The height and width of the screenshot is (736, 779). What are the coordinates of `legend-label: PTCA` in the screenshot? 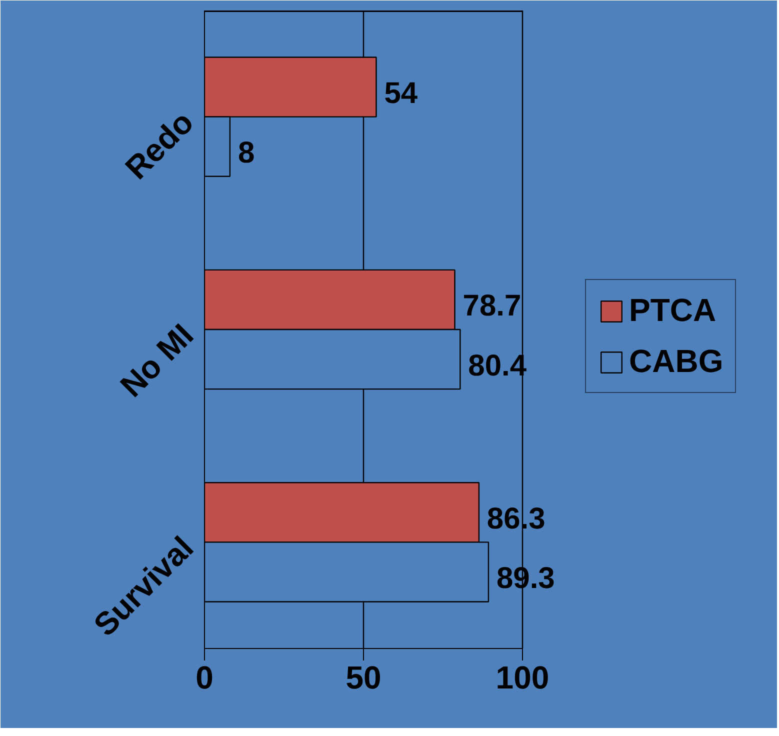 It's located at (672, 310).